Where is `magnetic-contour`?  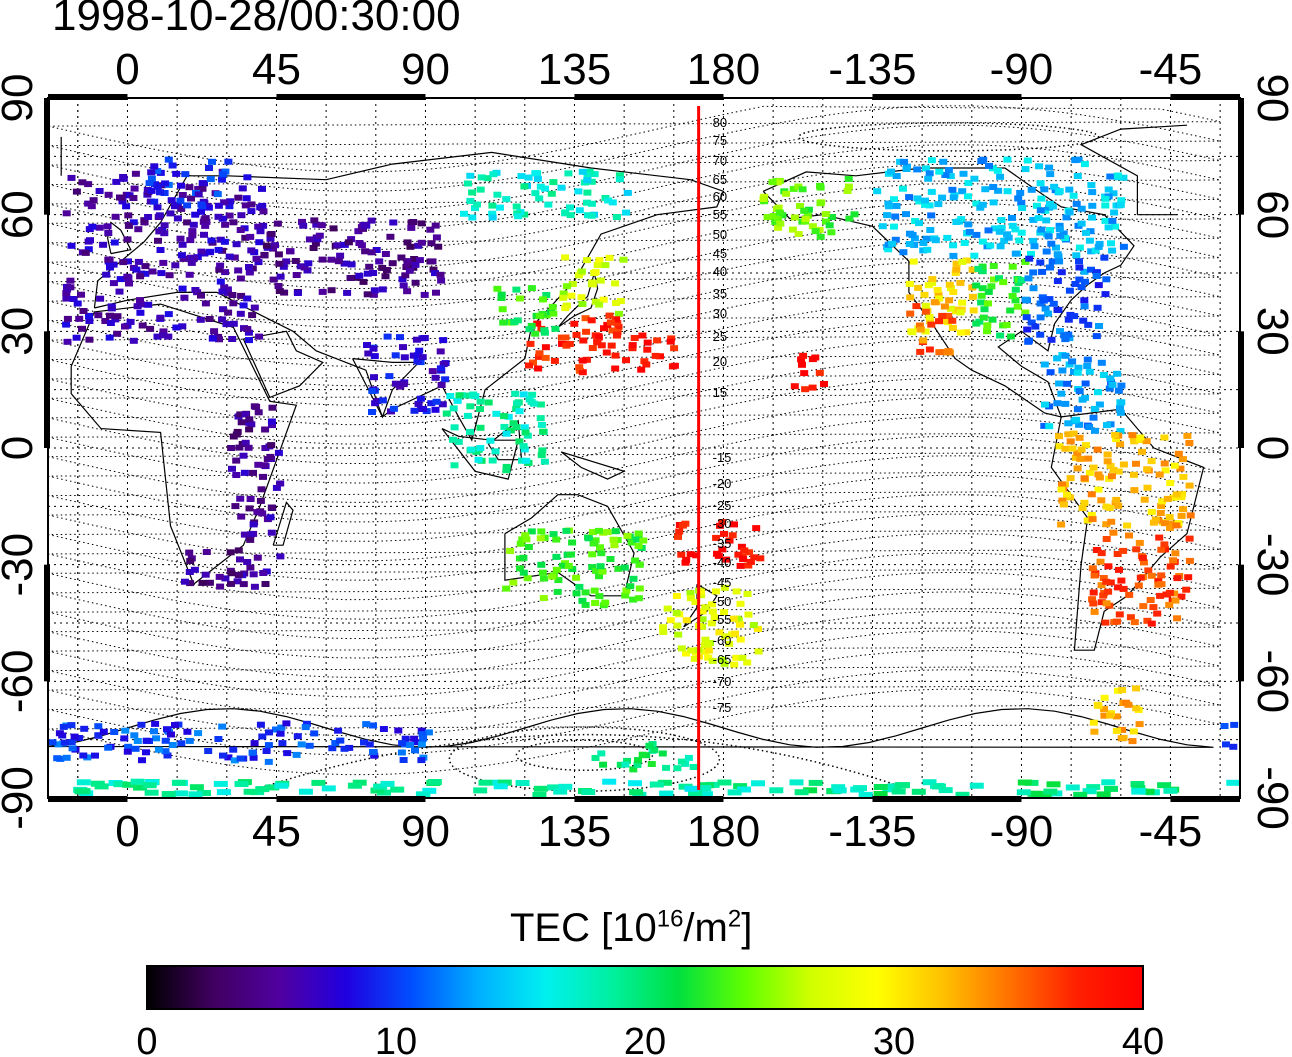
magnetic-contour is located at coordinates (634, 557).